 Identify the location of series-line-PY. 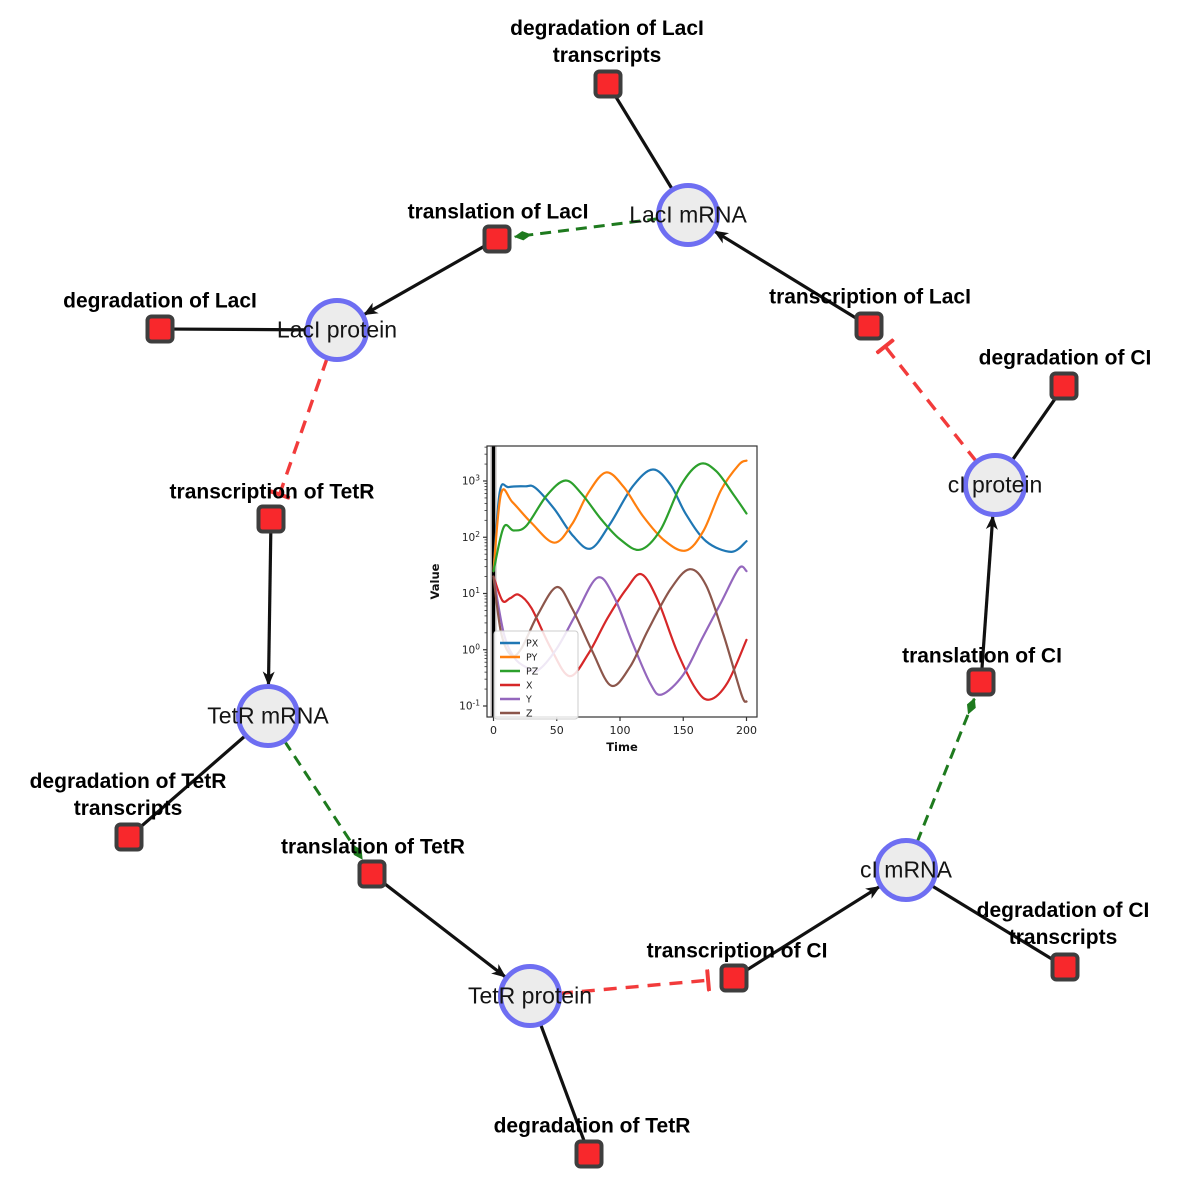
(620, 516).